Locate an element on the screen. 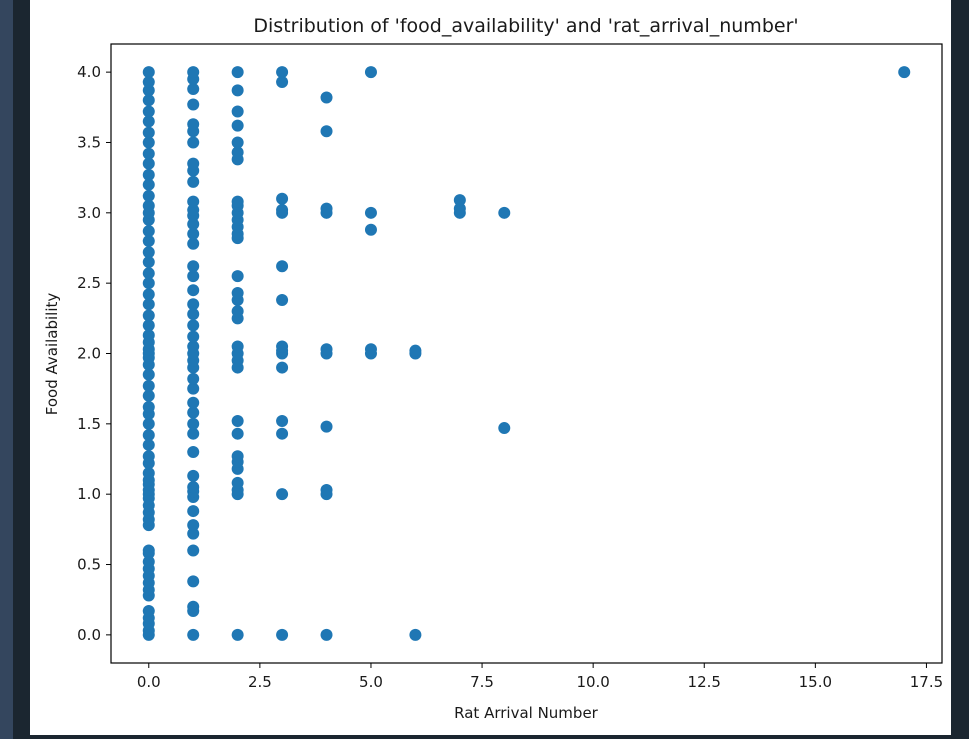  y-tick-label: 2.0 is located at coordinates (89, 354).